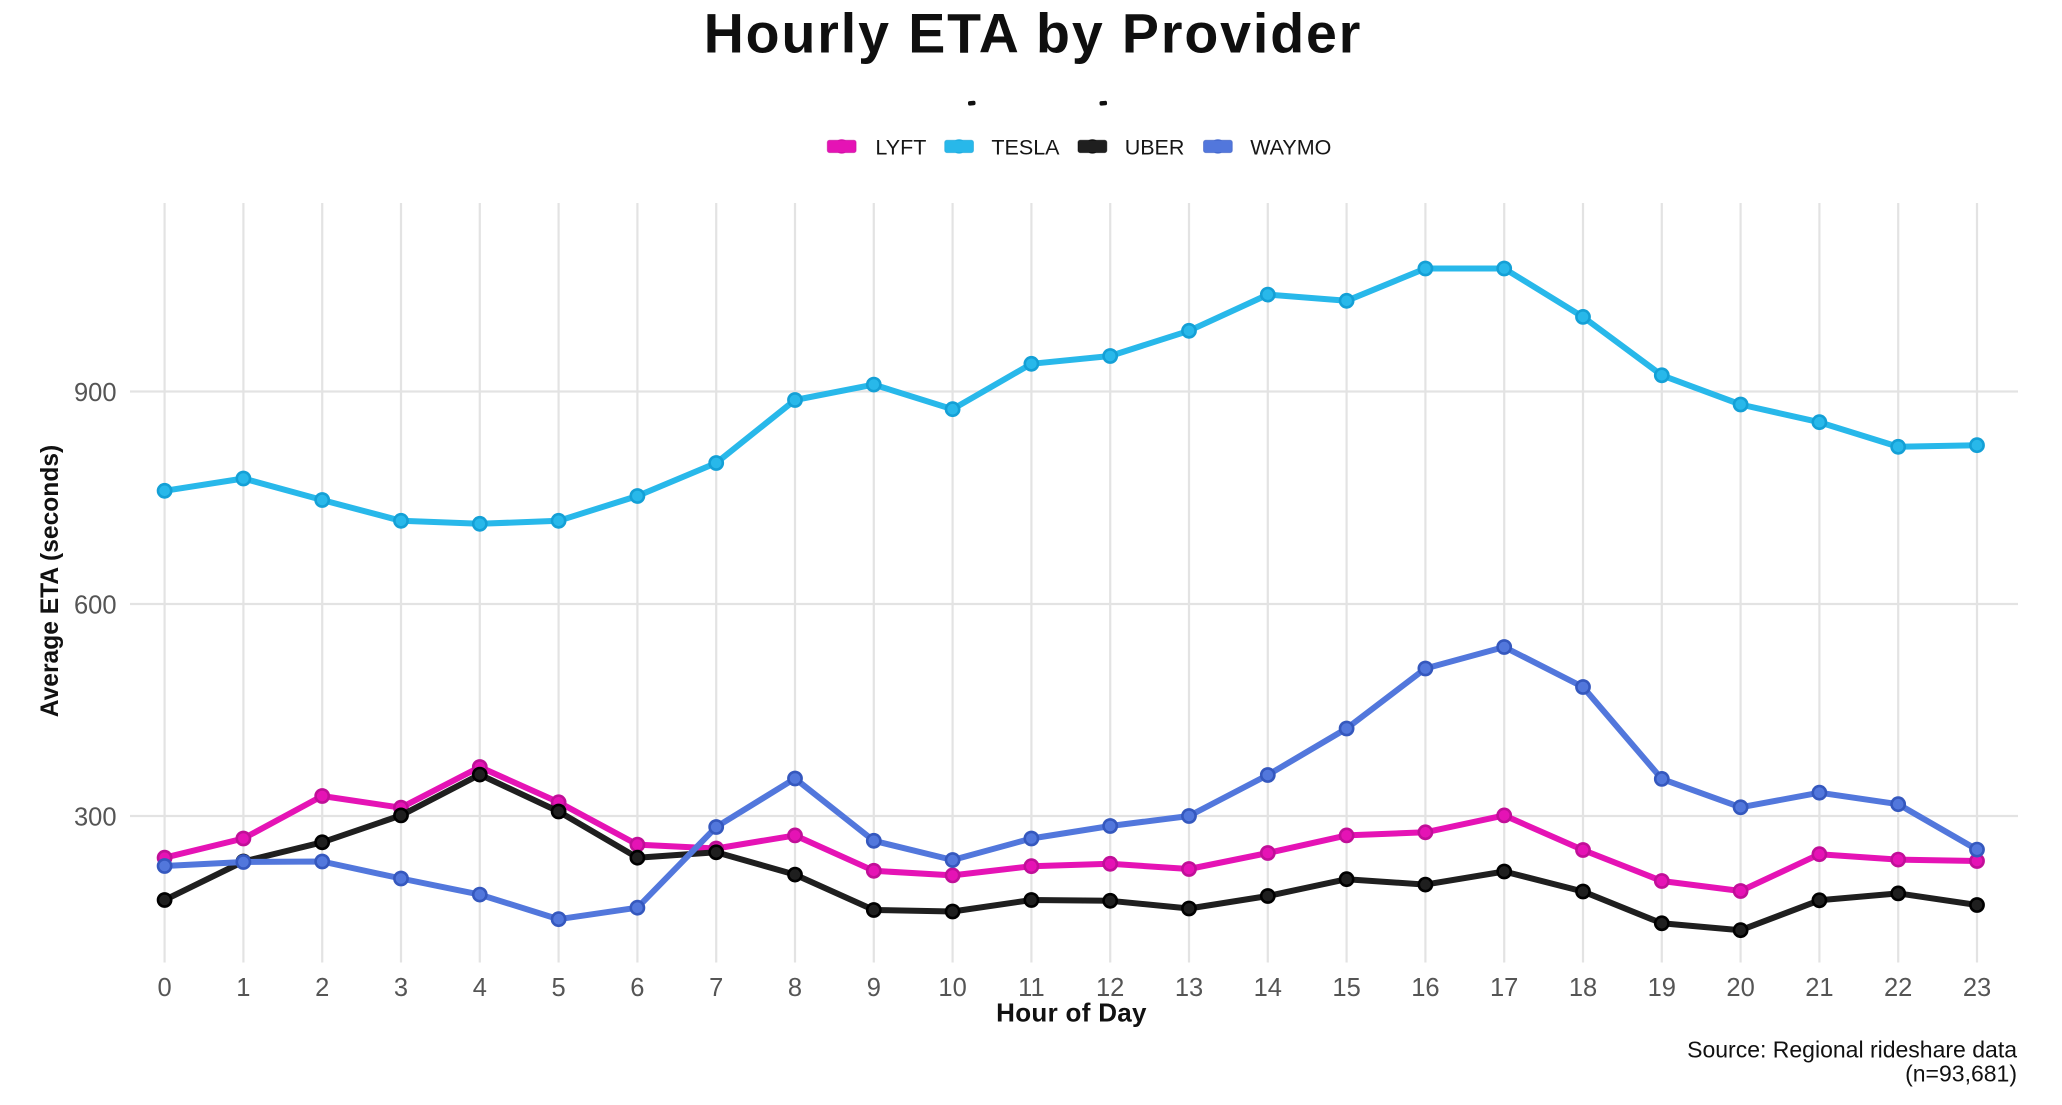 The width and height of the screenshot is (2062, 1105). What do you see at coordinates (1268, 988) in the screenshot?
I see `svg-text: 14` at bounding box center [1268, 988].